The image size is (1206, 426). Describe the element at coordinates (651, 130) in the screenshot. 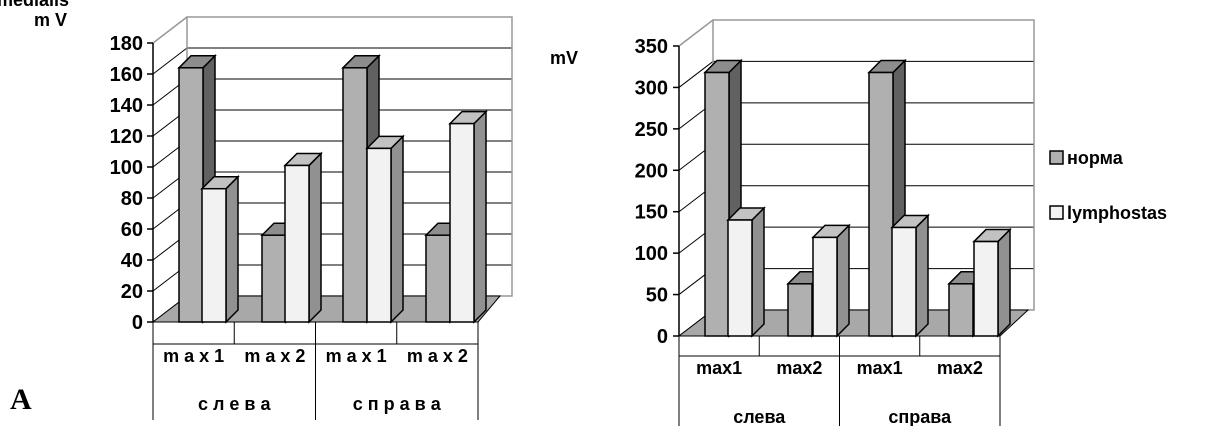

I see `y-tick-label: 250` at that location.